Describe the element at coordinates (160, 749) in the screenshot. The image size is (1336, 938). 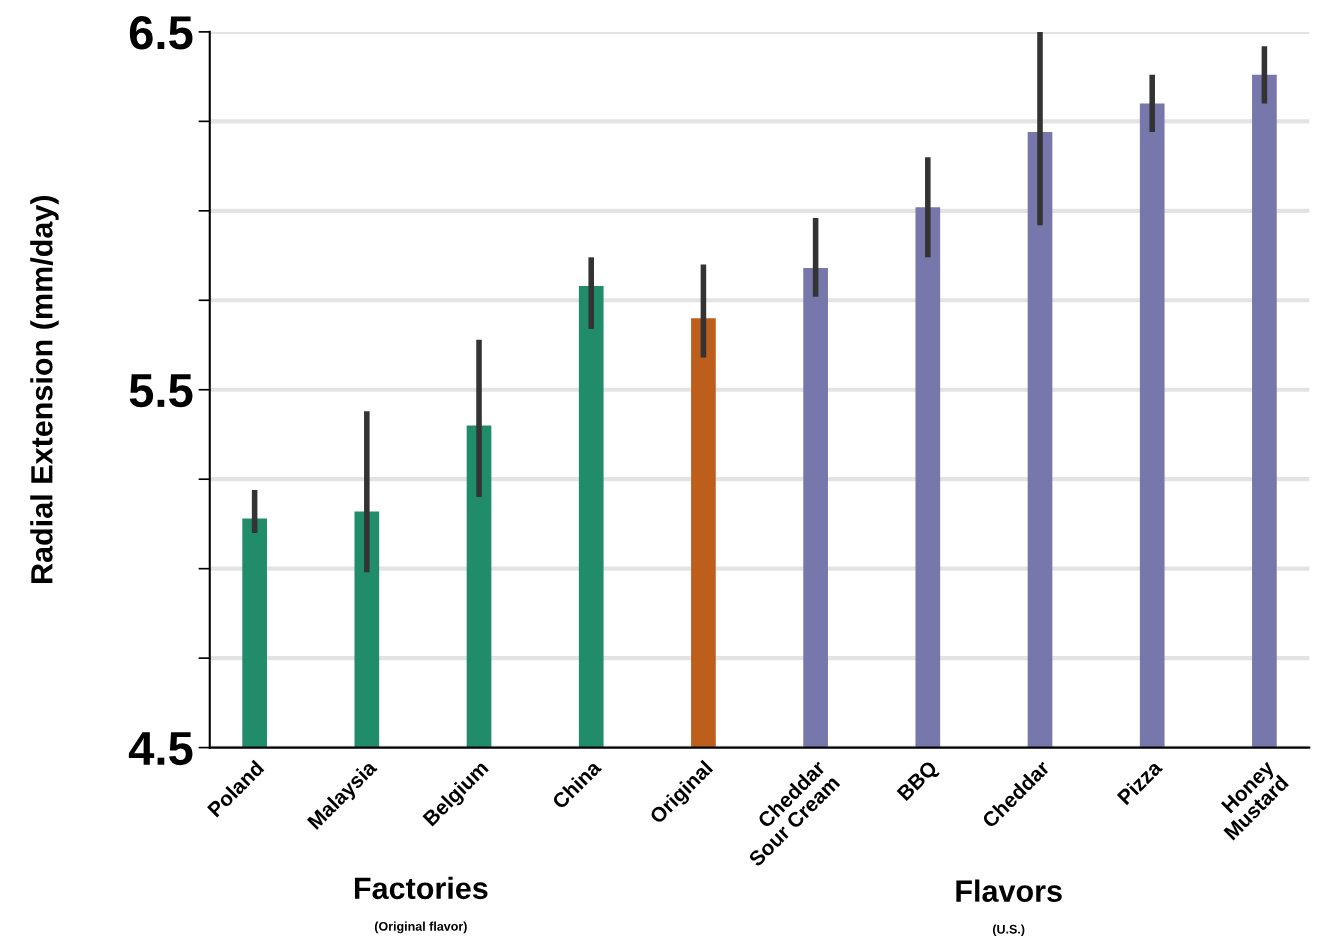
I see `y-tick-label: 4.5` at that location.